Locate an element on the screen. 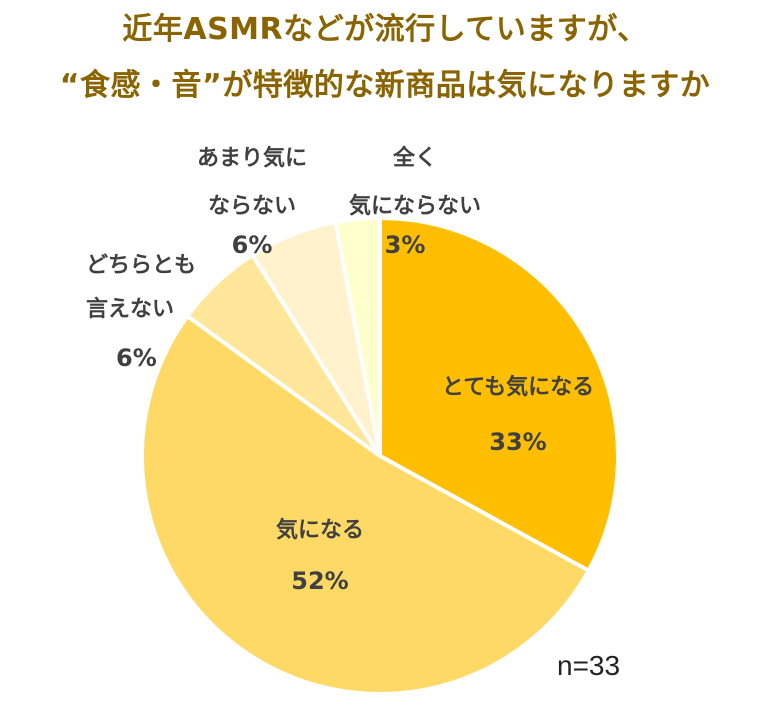 The width and height of the screenshot is (770, 705). chart-title-line-1: 近年ASMRなどが流行していますが、 is located at coordinates (385, 29).